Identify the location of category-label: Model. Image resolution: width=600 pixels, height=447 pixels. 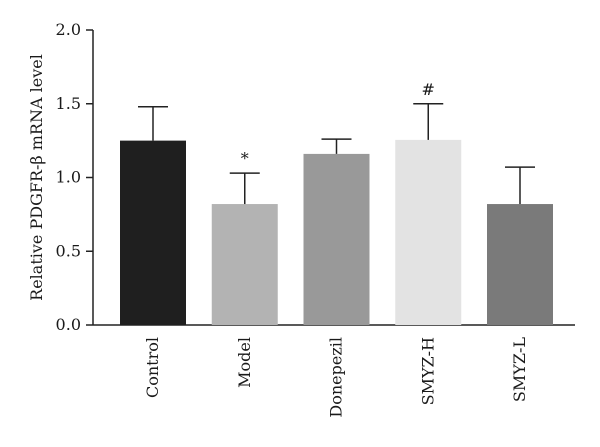
(244, 362).